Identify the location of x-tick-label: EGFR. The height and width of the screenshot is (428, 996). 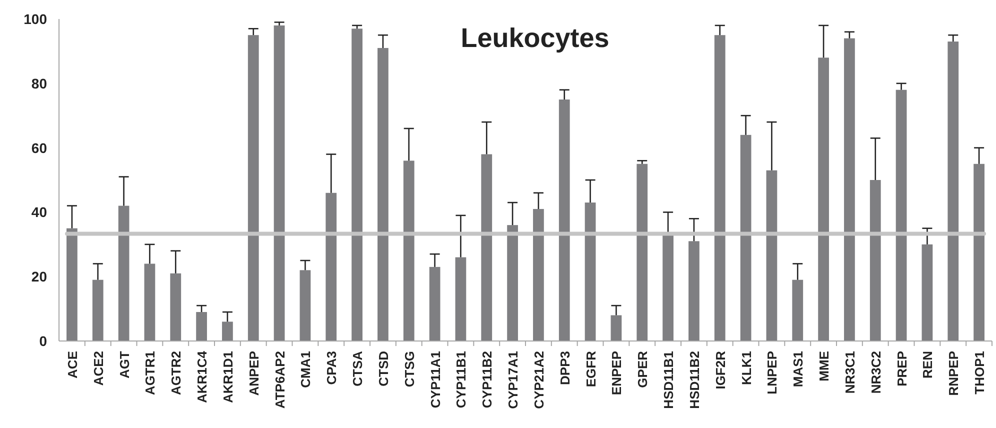
(590, 369).